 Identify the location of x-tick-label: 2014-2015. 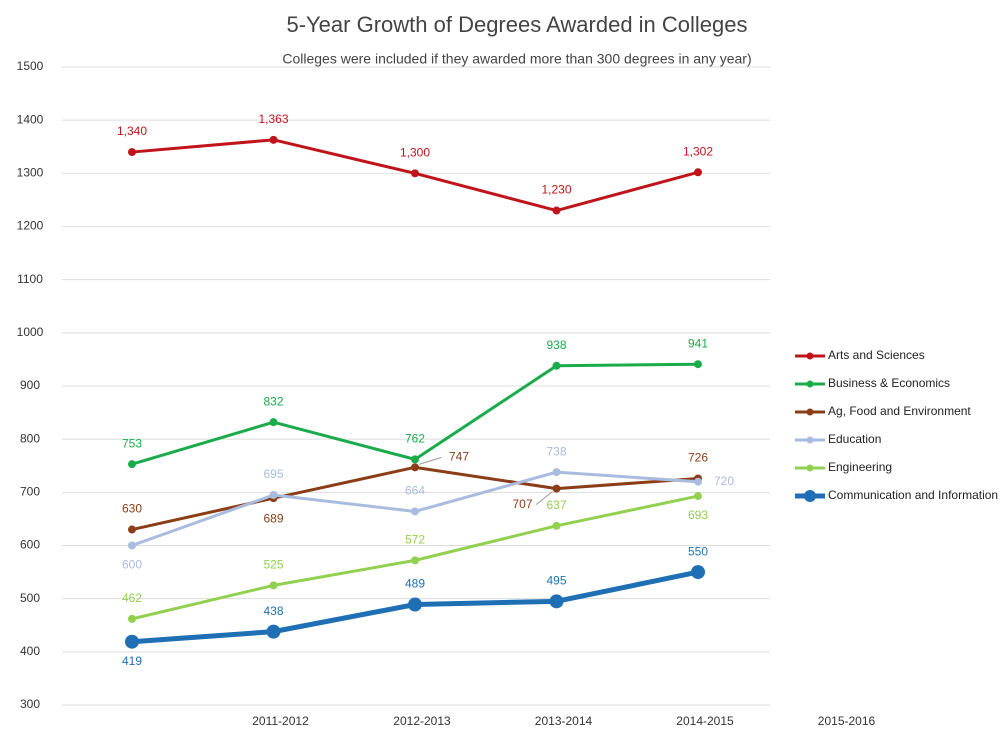
(705, 721).